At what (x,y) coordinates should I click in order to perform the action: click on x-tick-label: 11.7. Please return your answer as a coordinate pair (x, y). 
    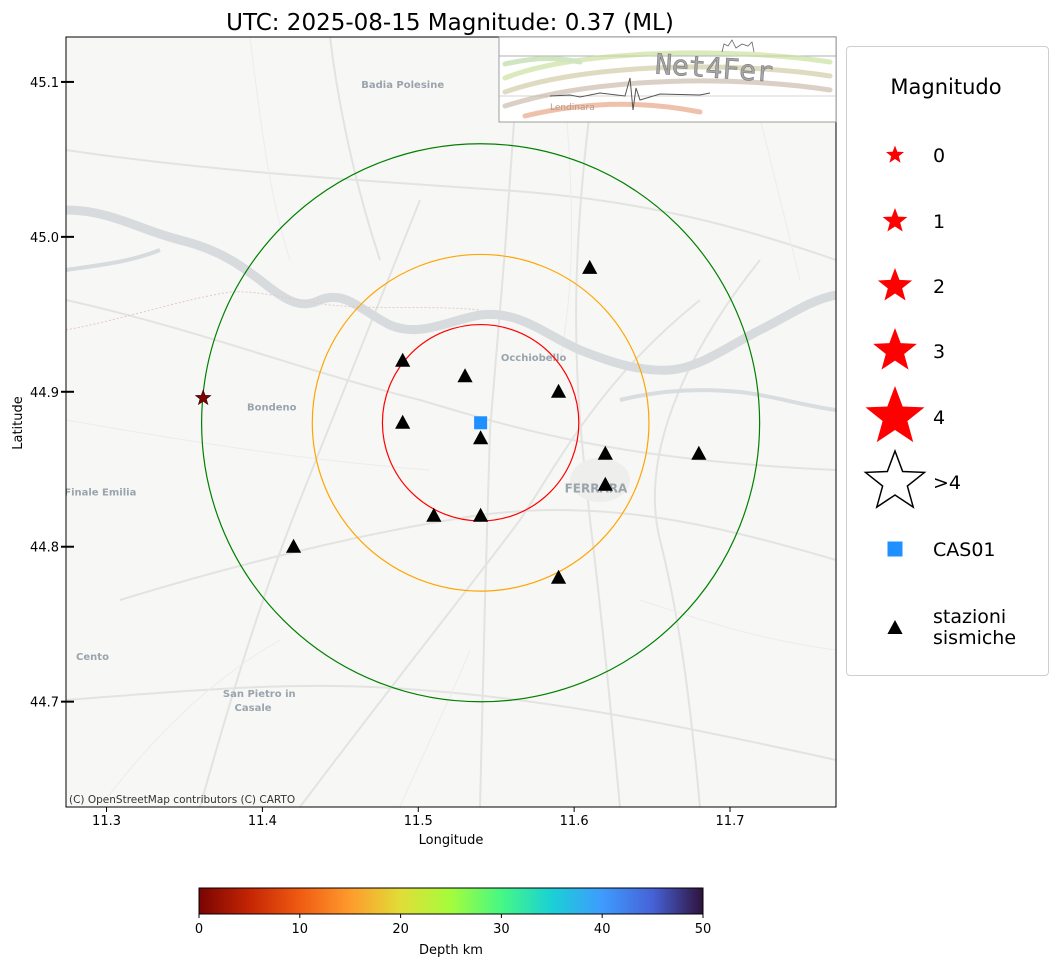
    Looking at the image, I should click on (730, 821).